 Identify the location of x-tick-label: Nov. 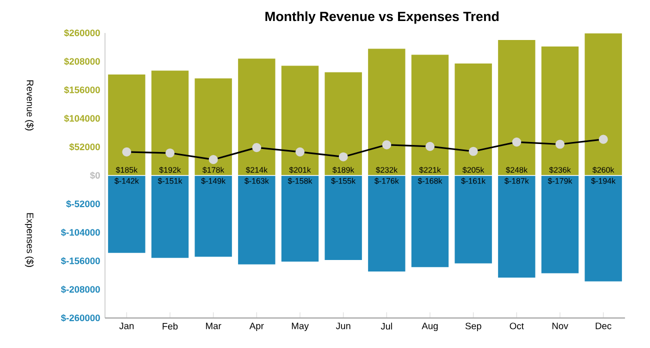
(560, 326).